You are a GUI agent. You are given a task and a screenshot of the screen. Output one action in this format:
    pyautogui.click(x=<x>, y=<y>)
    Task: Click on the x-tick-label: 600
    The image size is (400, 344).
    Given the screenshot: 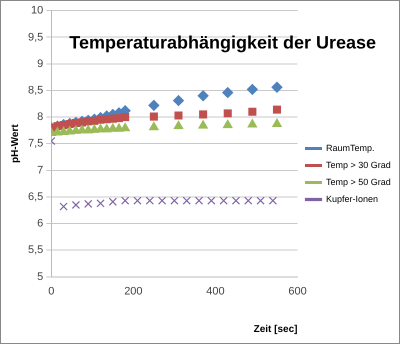 What is the action you would take?
    pyautogui.click(x=297, y=291)
    